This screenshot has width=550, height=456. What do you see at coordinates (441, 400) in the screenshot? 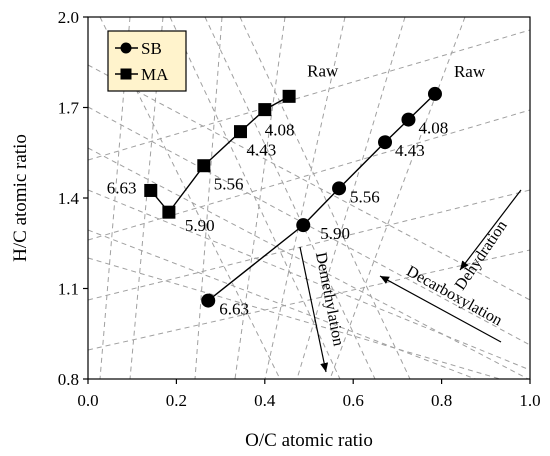
I see `x-tick-label: 0.8` at bounding box center [441, 400].